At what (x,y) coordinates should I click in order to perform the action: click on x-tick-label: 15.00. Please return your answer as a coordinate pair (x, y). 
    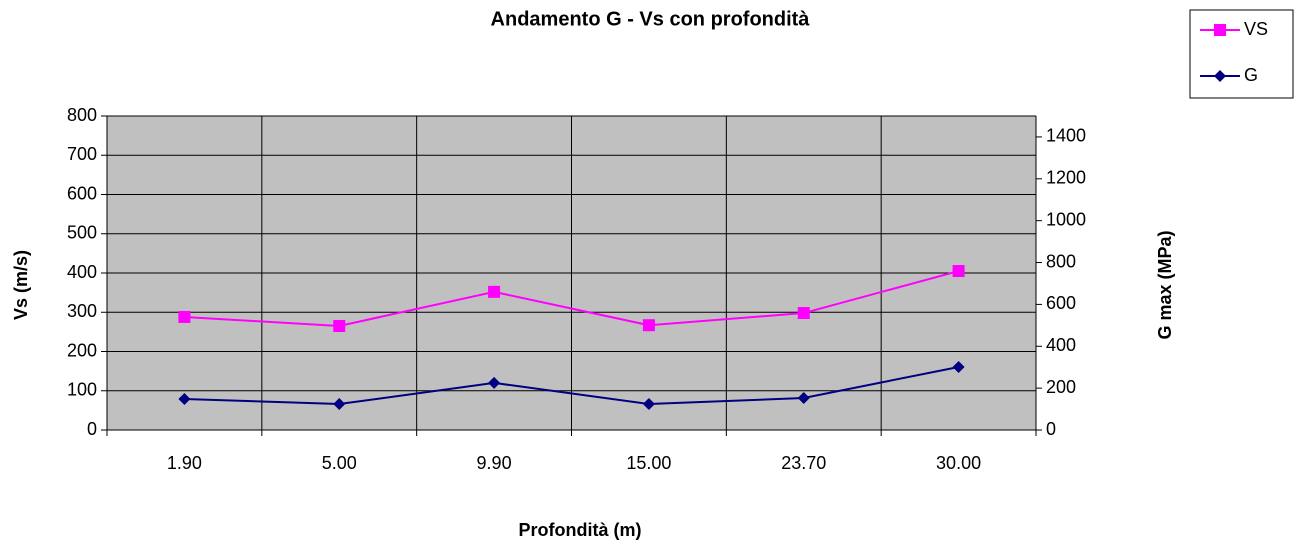
    Looking at the image, I should click on (648, 463).